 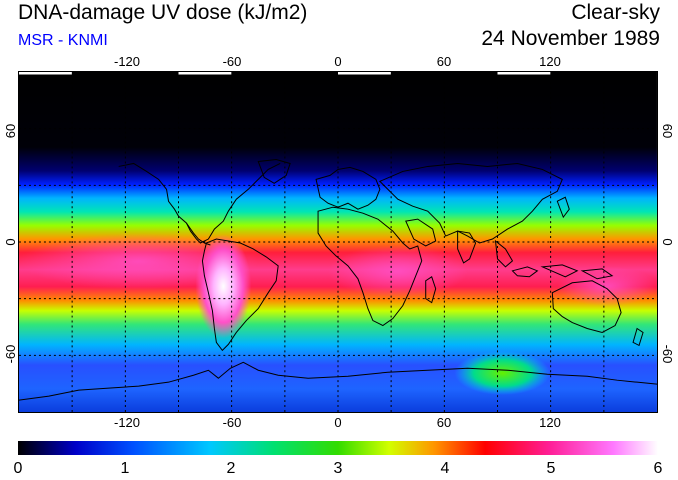 I want to click on lon-tick-top-minus120: -120, so click(x=127, y=61).